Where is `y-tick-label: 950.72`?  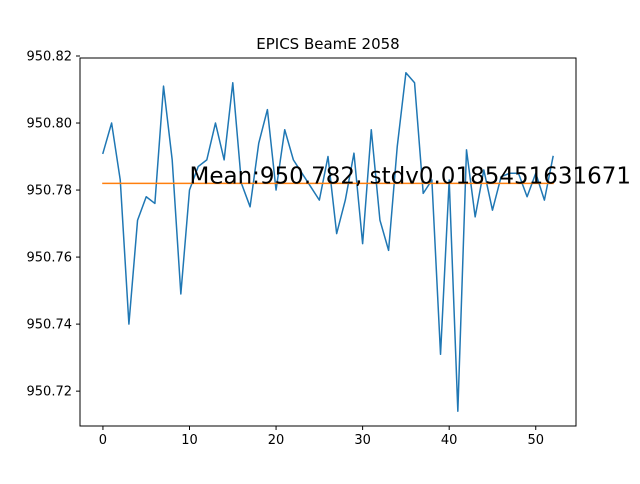
y-tick-label: 950.72 is located at coordinates (50, 392).